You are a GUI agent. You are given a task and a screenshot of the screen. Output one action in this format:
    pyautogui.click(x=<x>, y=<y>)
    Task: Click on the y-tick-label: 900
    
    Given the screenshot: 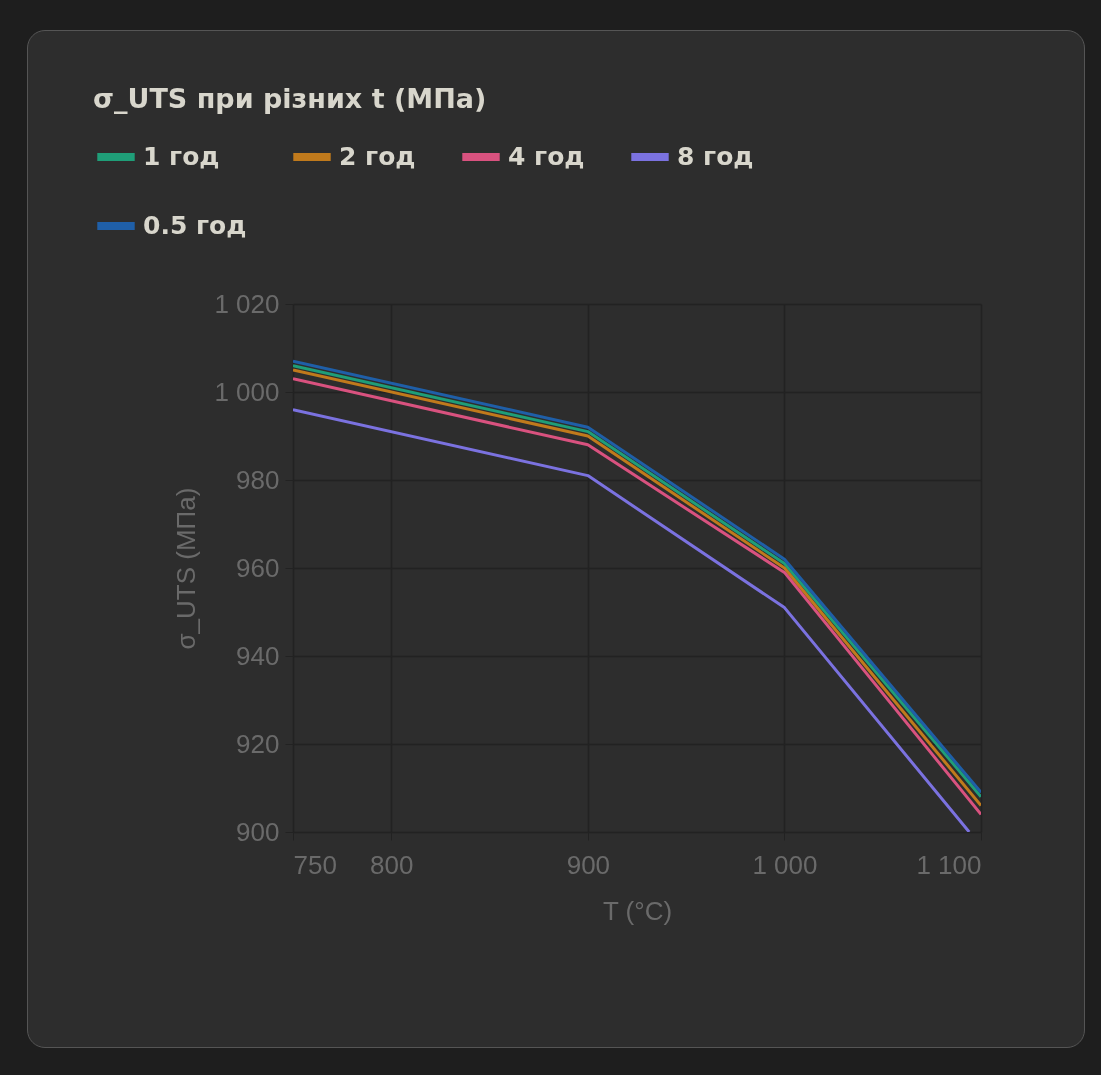 What is the action you would take?
    pyautogui.click(x=258, y=831)
    